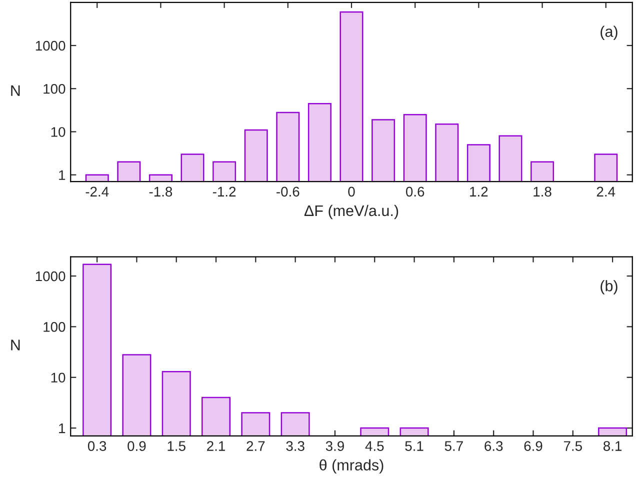 The height and width of the screenshot is (479, 642). Describe the element at coordinates (415, 191) in the screenshot. I see `x-tick-label: 0.6` at that location.